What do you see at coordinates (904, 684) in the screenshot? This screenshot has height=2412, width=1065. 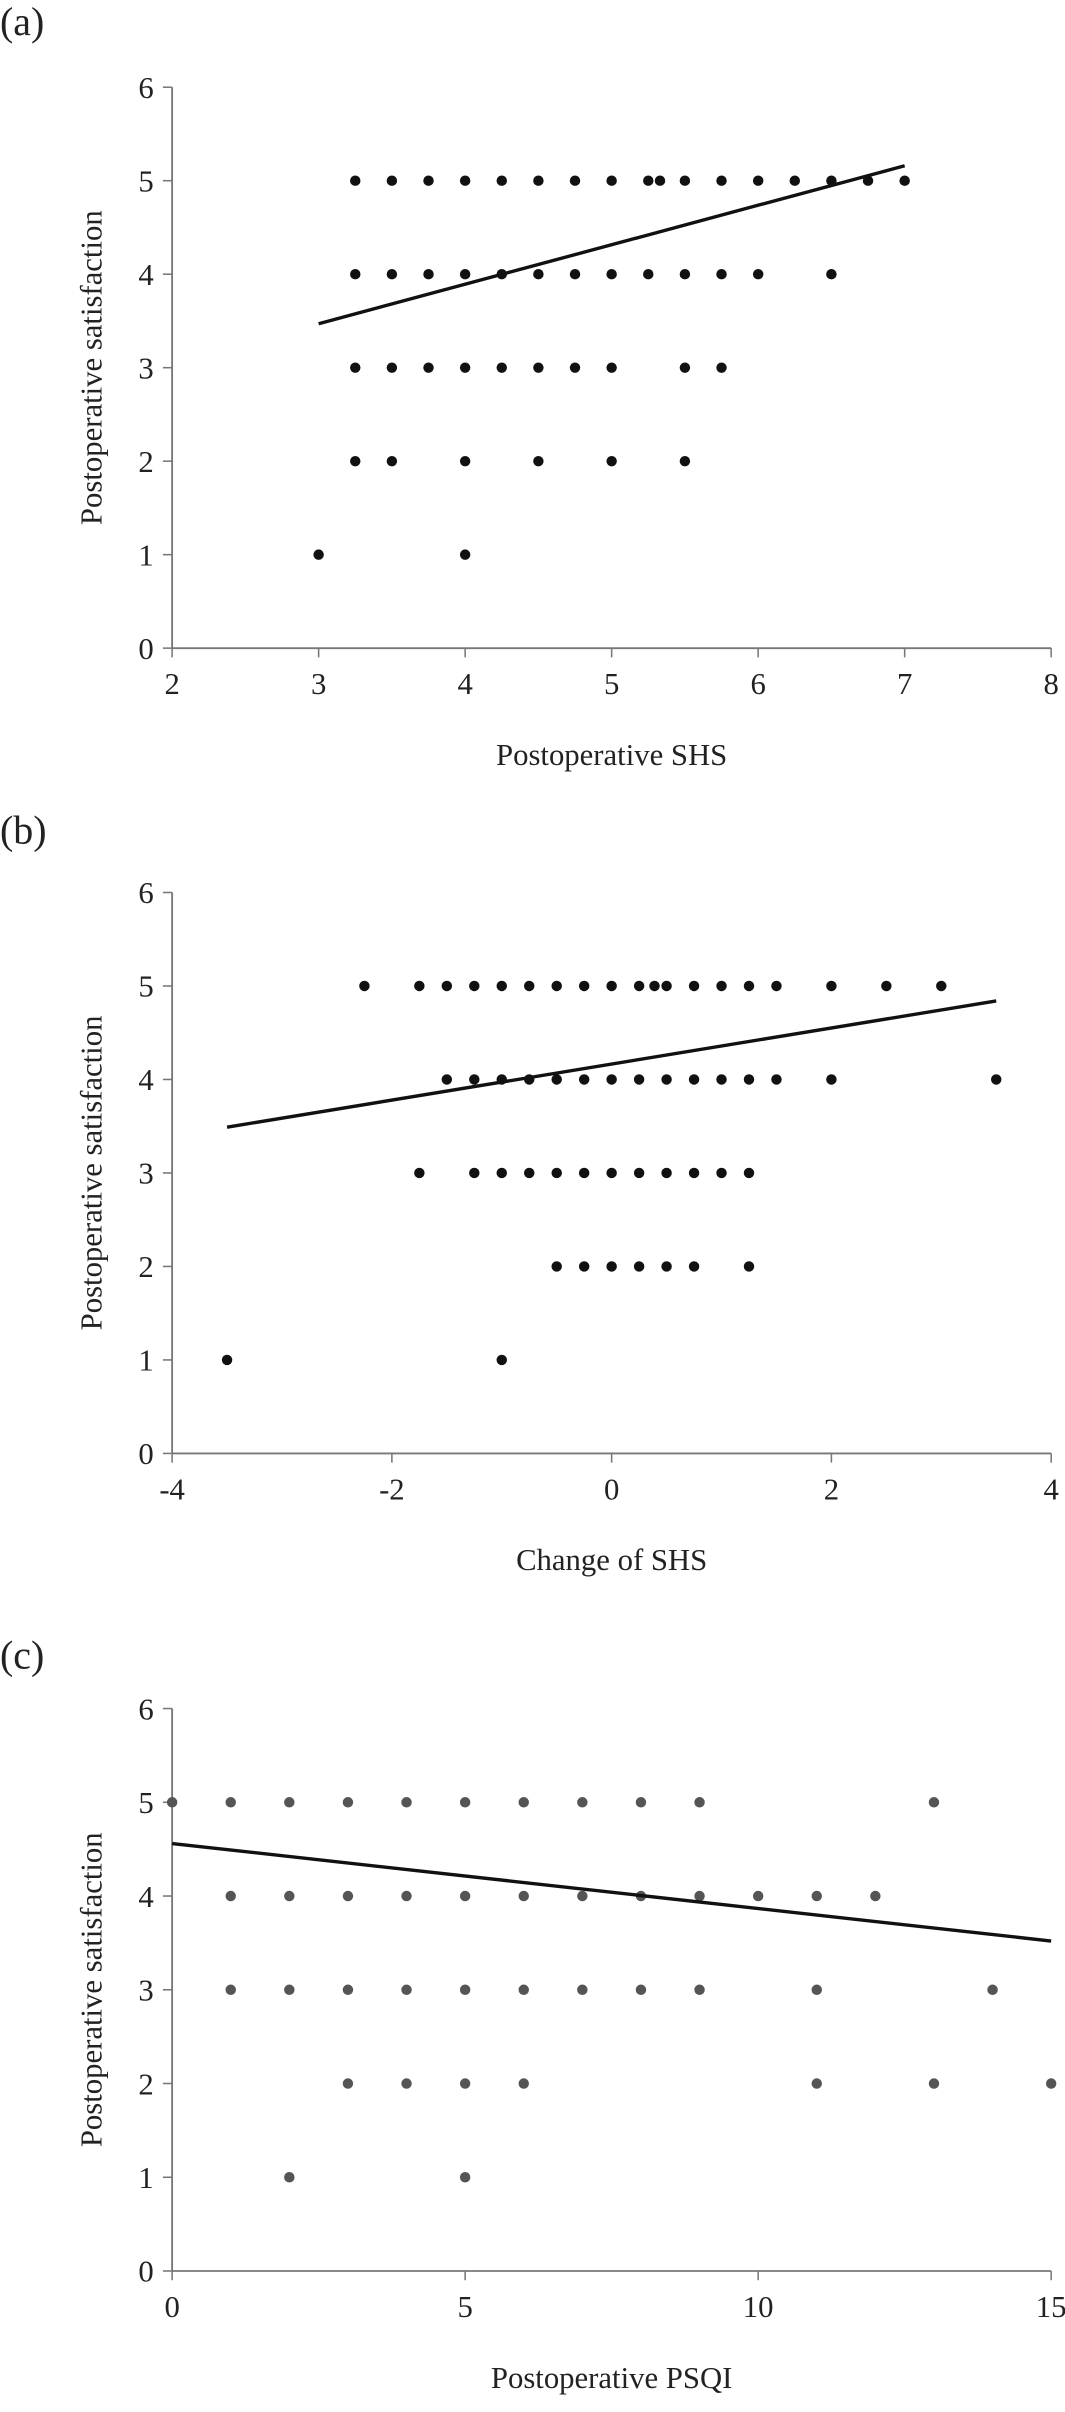 I see `x-tick-label: 7` at bounding box center [904, 684].